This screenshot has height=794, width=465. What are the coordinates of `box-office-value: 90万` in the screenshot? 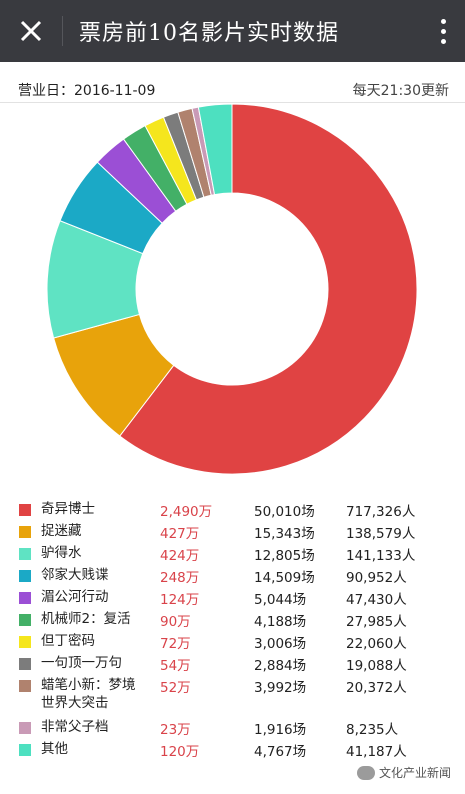 It's located at (175, 622).